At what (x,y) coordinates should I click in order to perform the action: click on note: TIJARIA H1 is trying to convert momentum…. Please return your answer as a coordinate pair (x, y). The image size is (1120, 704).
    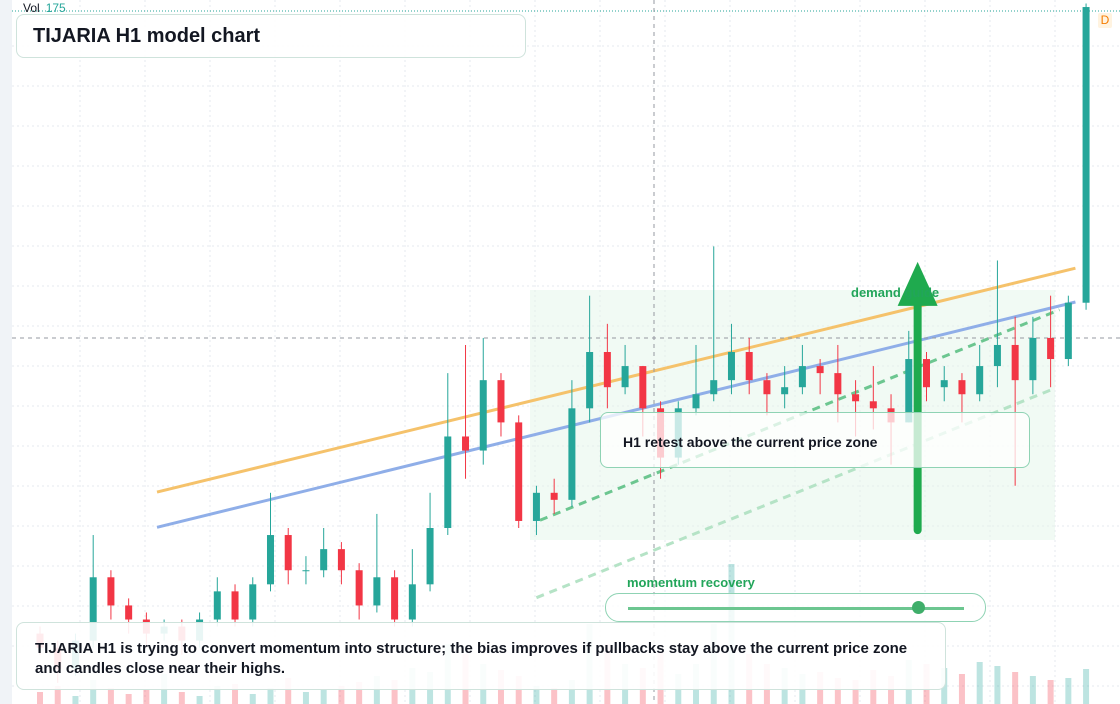
    Looking at the image, I should click on (481, 656).